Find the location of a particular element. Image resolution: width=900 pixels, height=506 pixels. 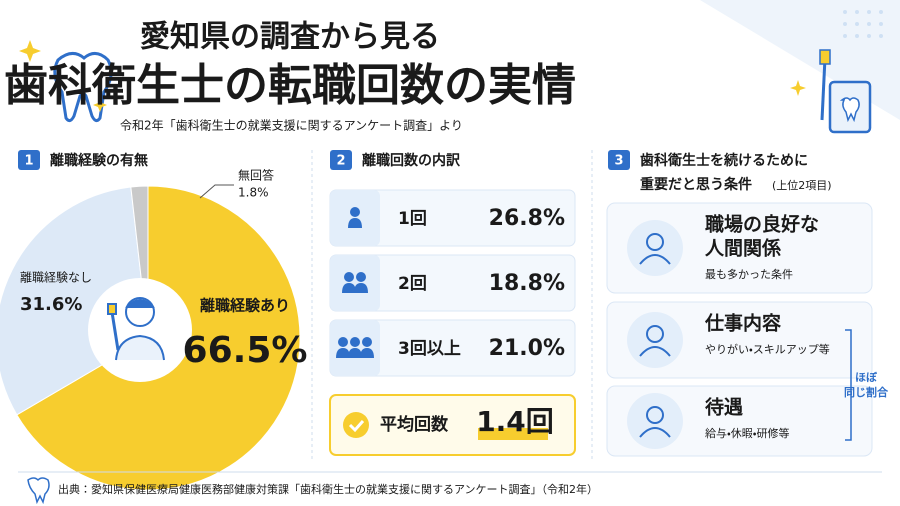

footer-icon is located at coordinates (38, 491).